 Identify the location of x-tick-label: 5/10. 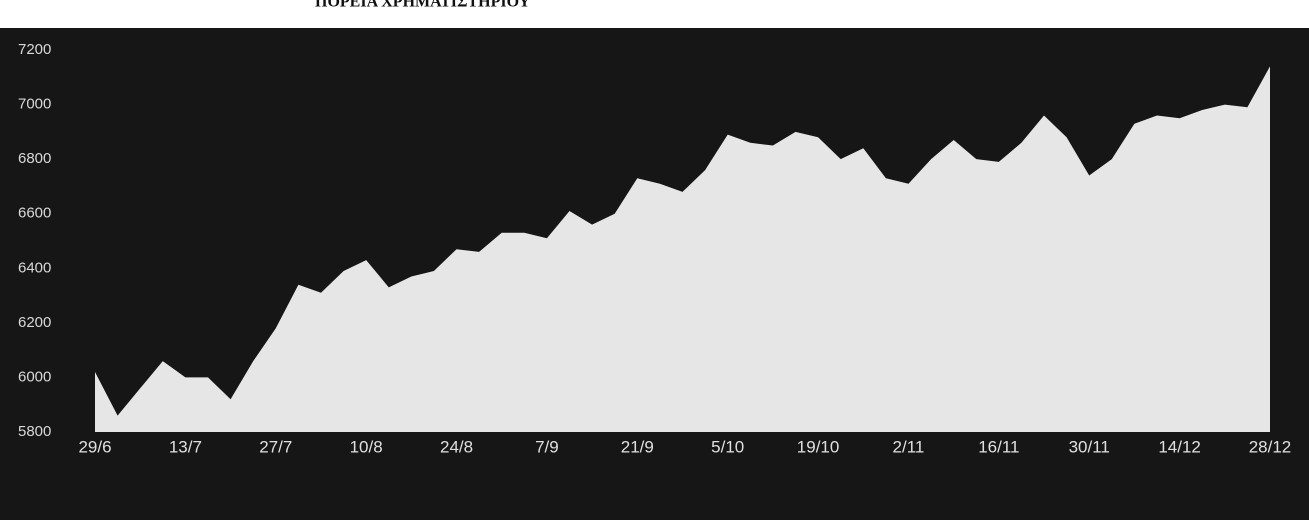
(727, 446).